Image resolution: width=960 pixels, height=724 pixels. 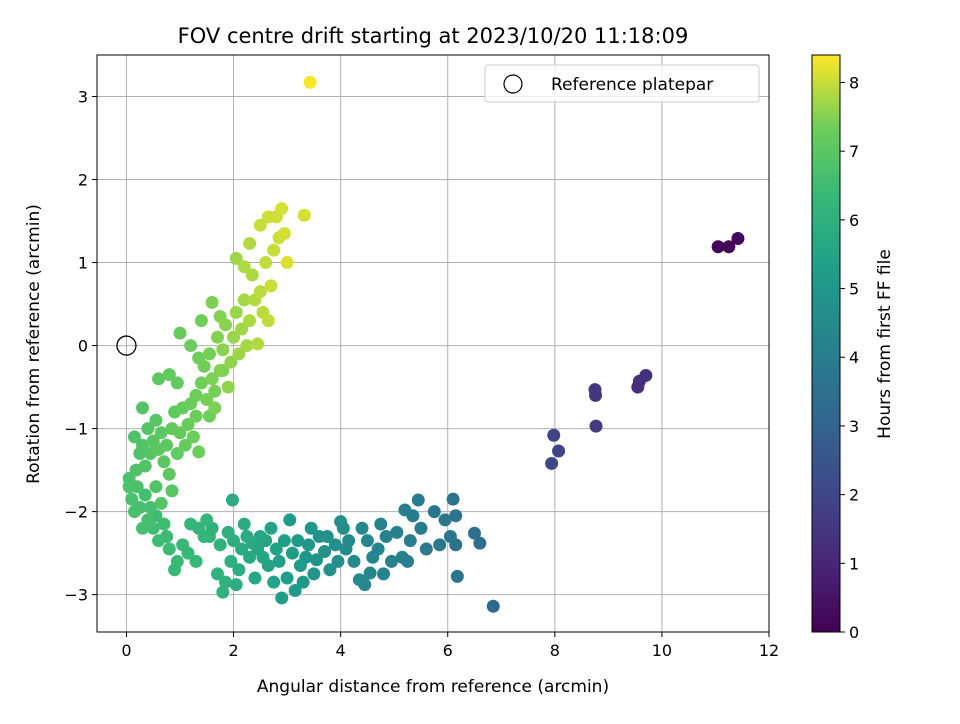 What do you see at coordinates (126, 345) in the screenshot?
I see `reference-marker` at bounding box center [126, 345].